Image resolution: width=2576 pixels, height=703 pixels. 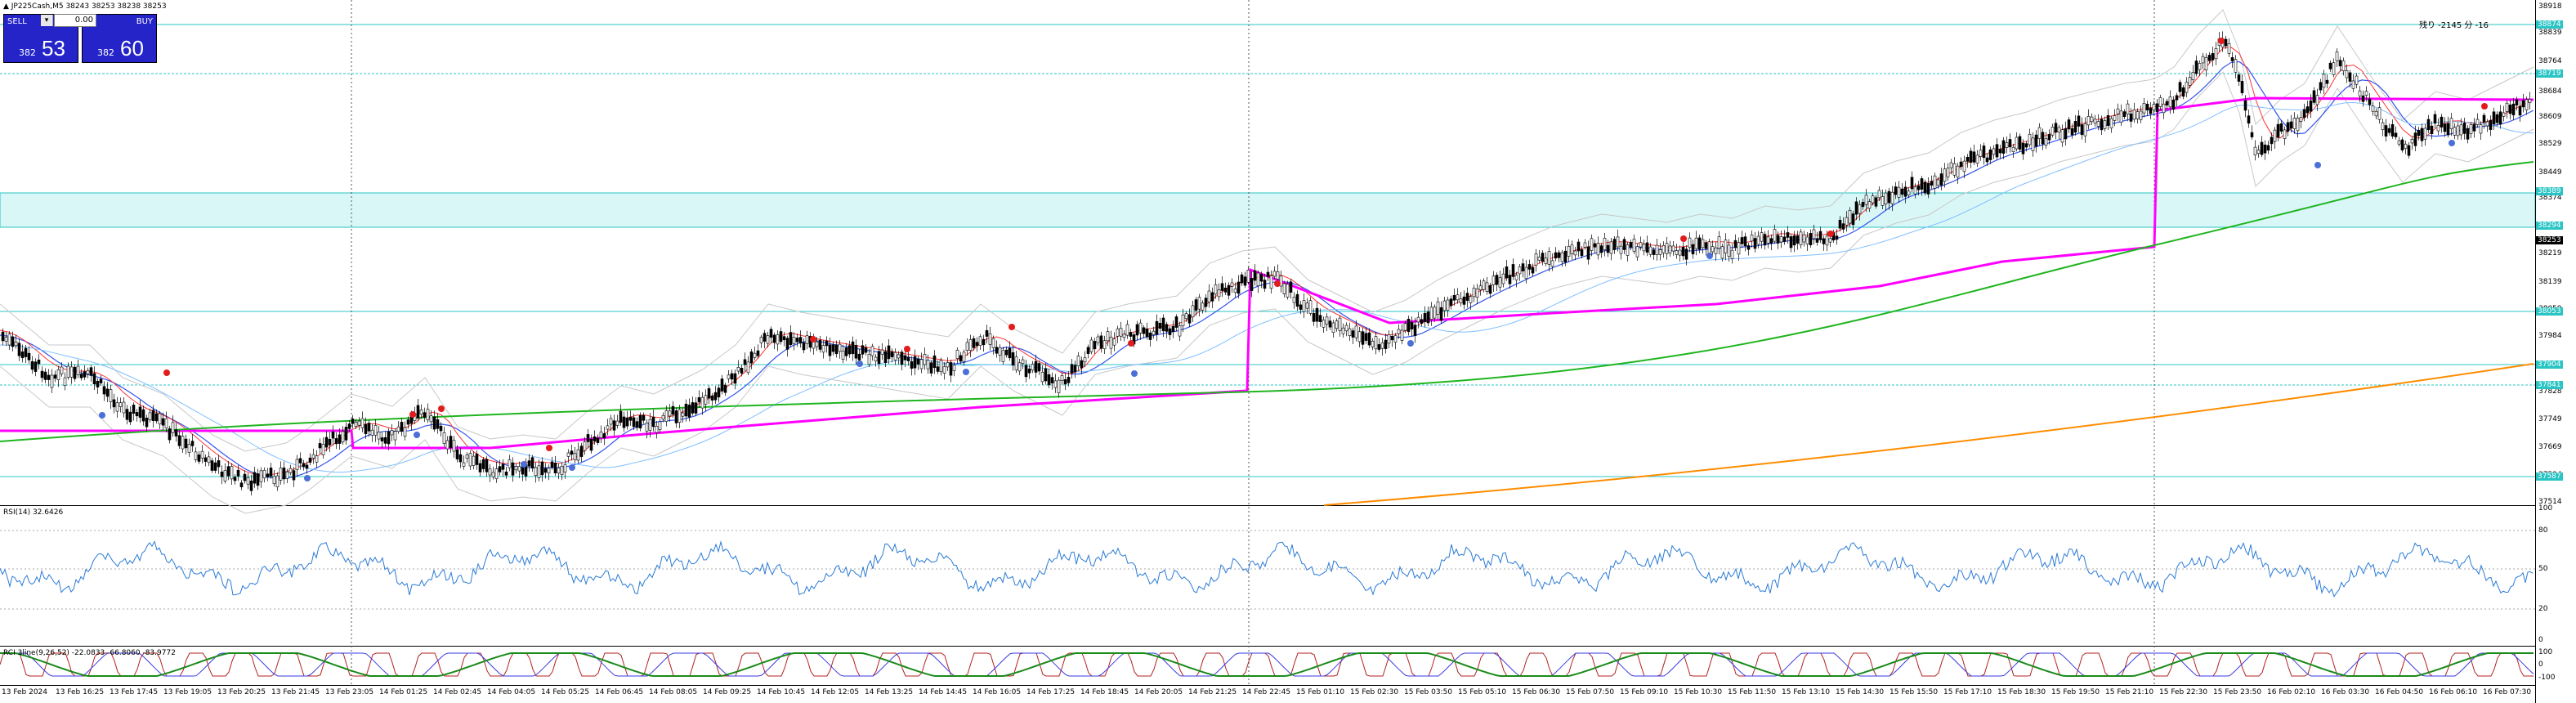 I want to click on time-tick-label: 15 Feb 17:10, so click(x=1967, y=692).